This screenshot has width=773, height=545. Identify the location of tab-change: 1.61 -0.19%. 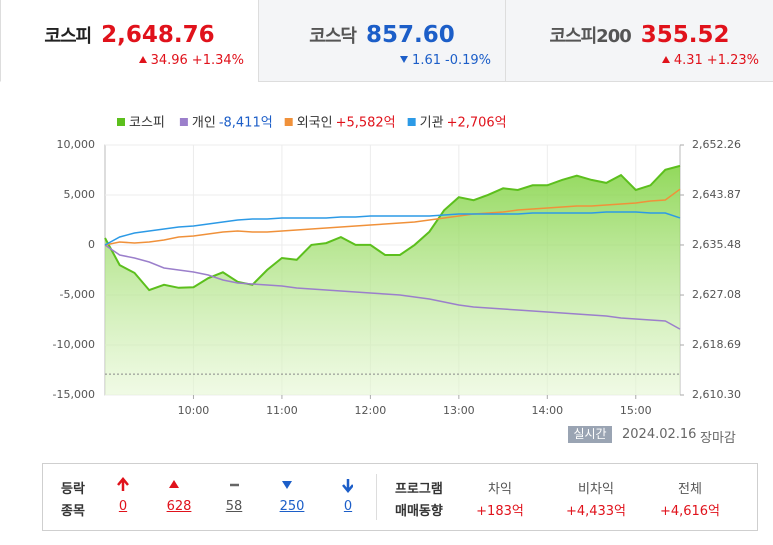
(445, 60).